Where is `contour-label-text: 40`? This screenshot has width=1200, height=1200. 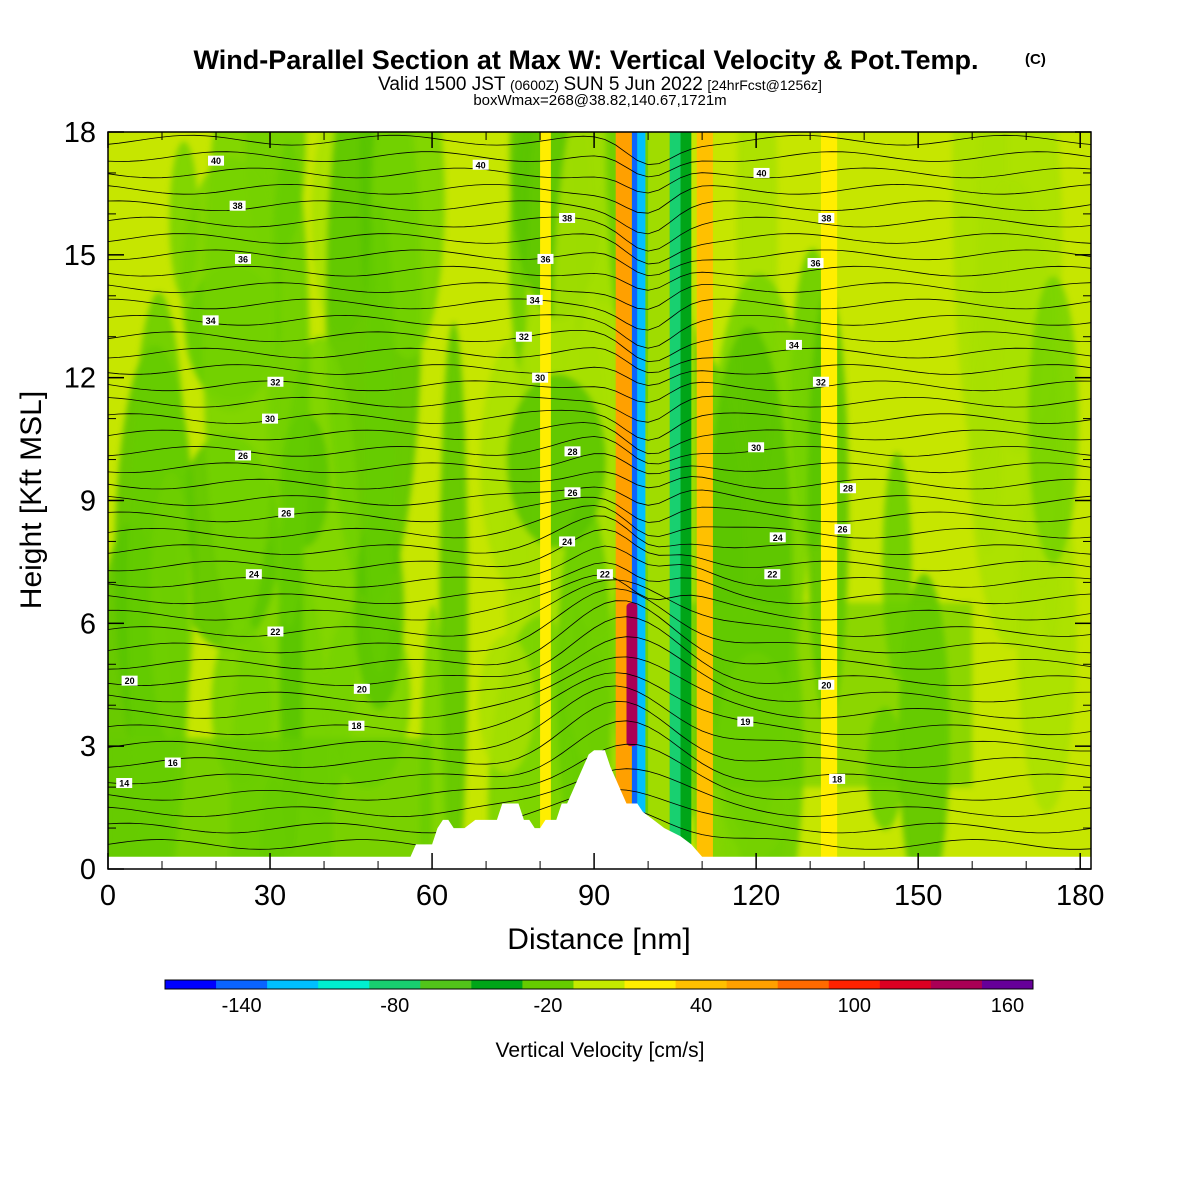
contour-label-text: 40 is located at coordinates (481, 165).